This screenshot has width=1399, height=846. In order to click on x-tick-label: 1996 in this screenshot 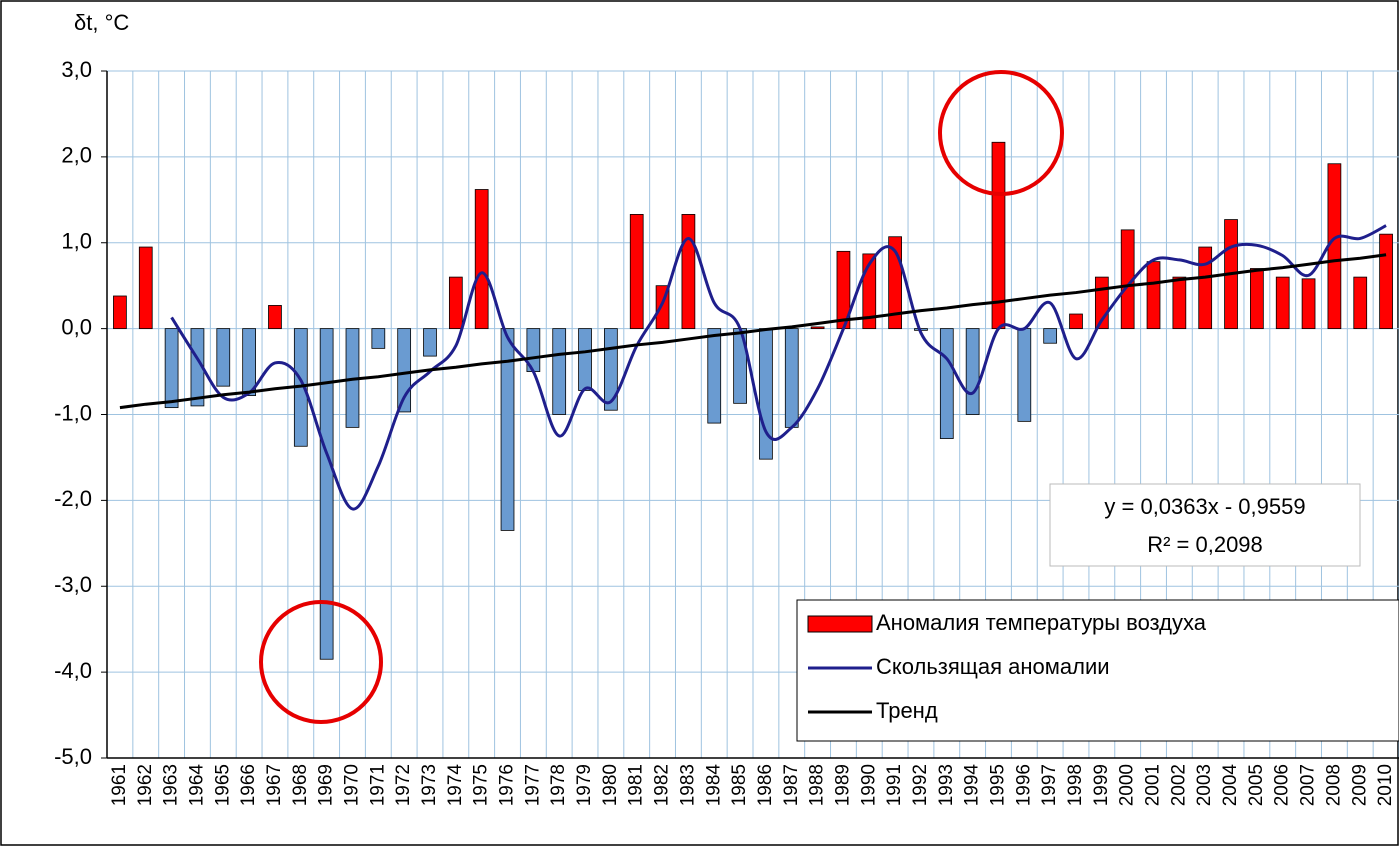, I will do `click(1023, 785)`.